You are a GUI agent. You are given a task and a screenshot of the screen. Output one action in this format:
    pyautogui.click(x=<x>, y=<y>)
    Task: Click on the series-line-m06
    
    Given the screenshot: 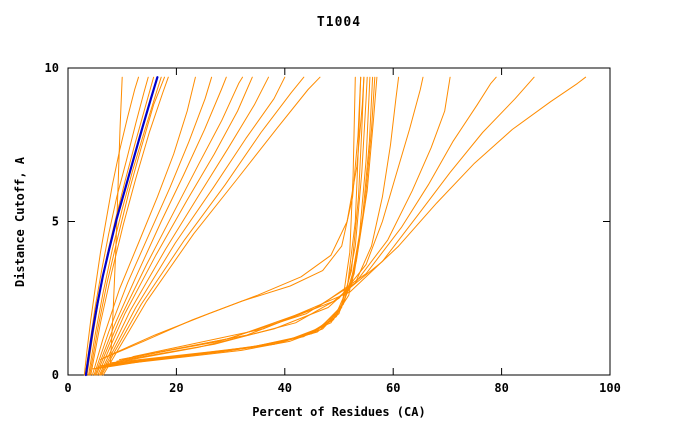 What is the action you would take?
    pyautogui.click(x=129, y=226)
    